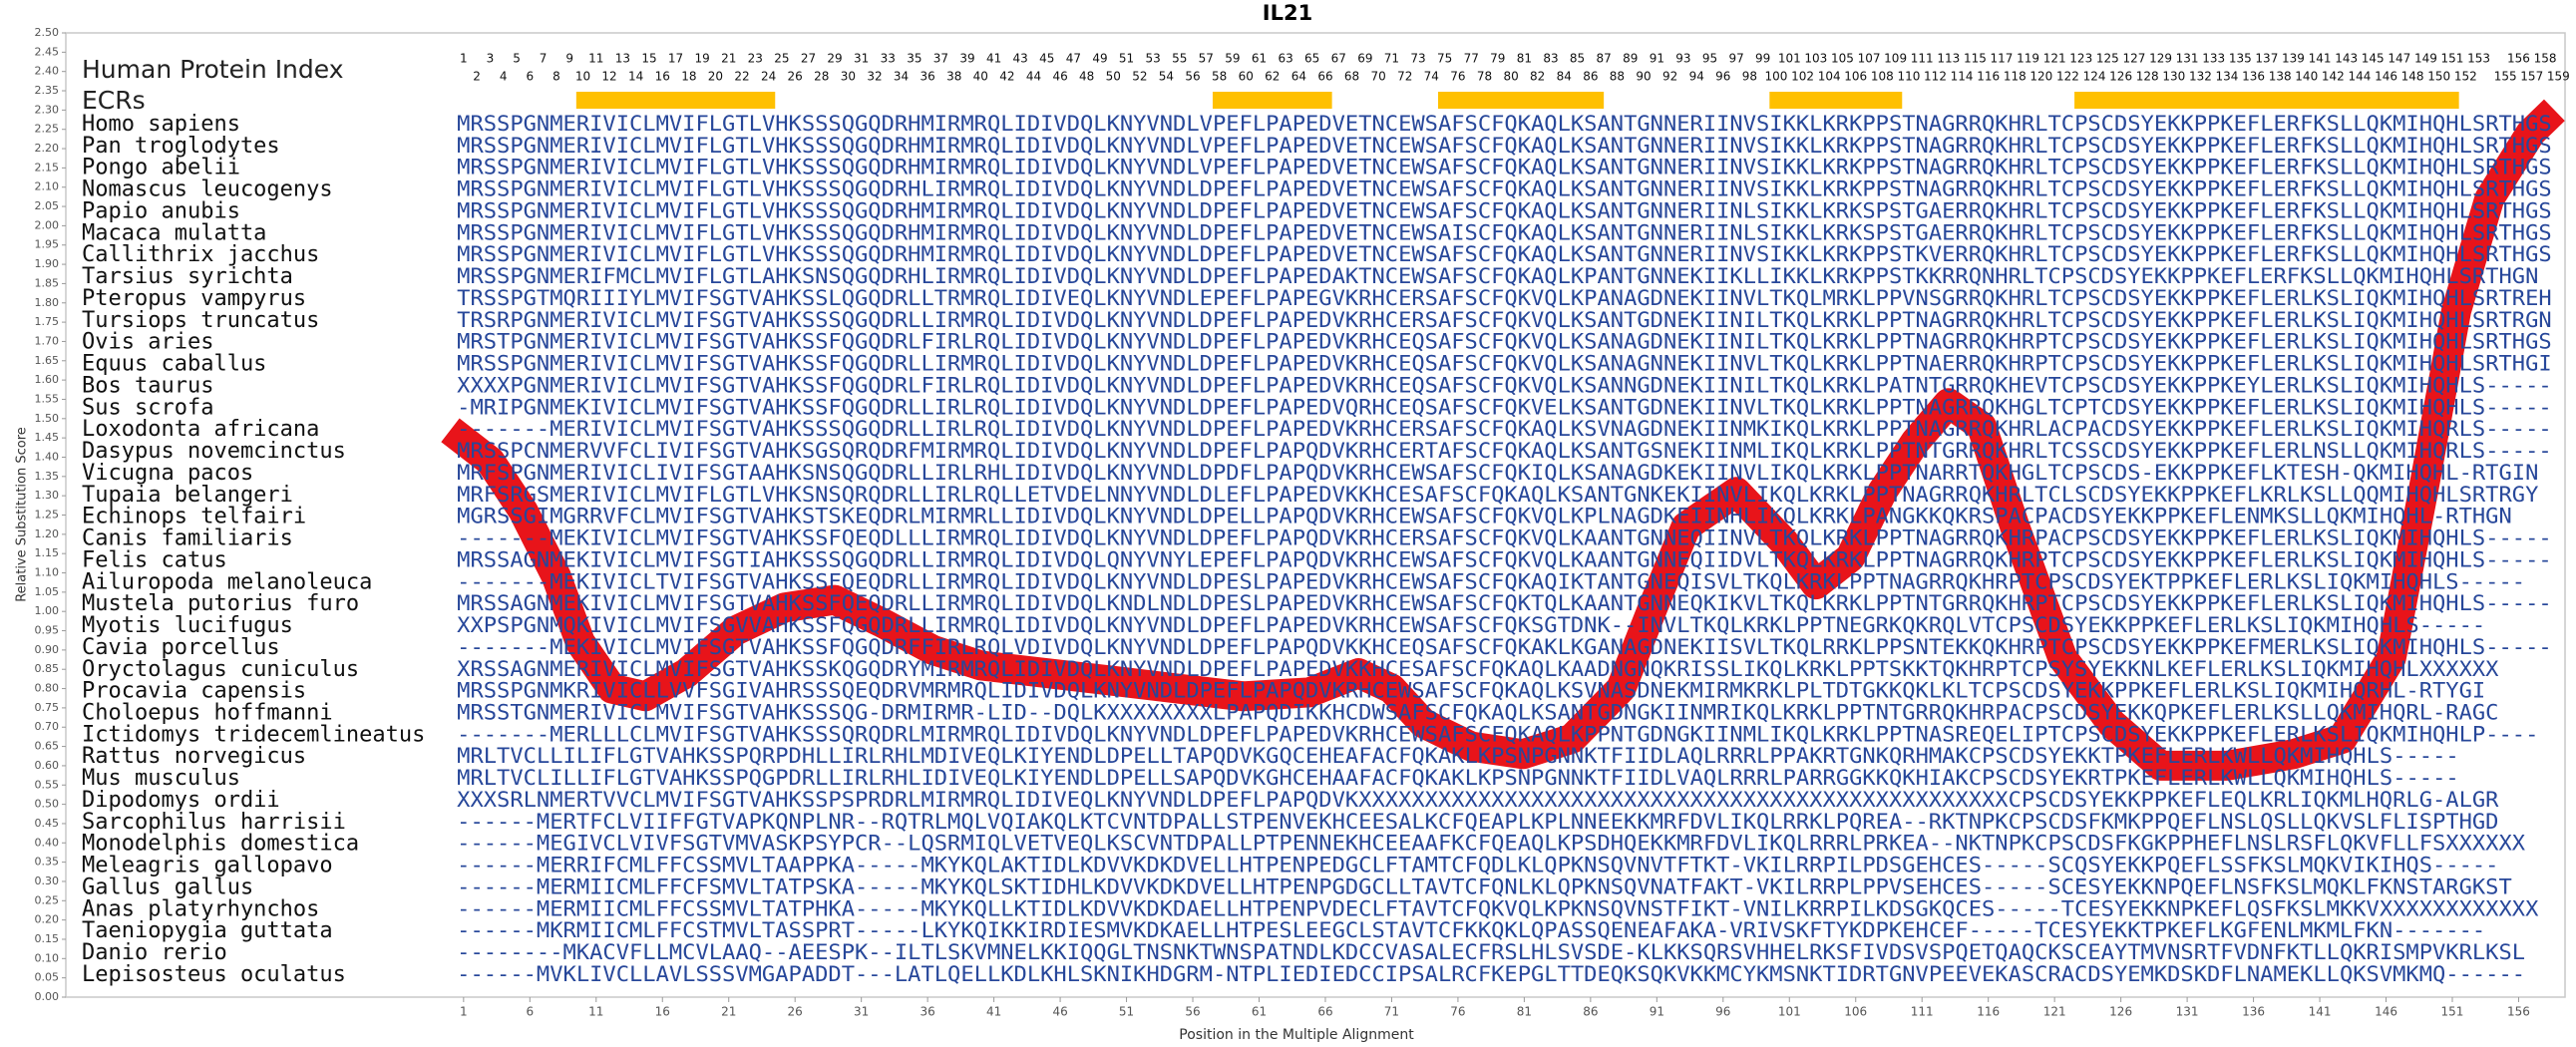  What do you see at coordinates (187, 538) in the screenshot?
I see `species-name: Canis familiaris` at bounding box center [187, 538].